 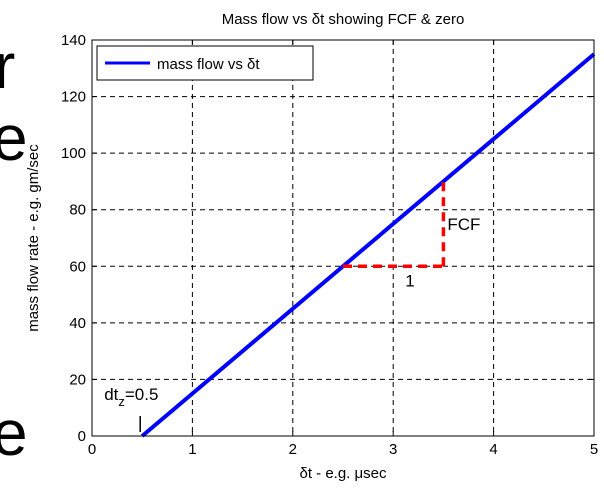 What do you see at coordinates (7, 66) in the screenshot?
I see `background-glyph-1: r` at bounding box center [7, 66].